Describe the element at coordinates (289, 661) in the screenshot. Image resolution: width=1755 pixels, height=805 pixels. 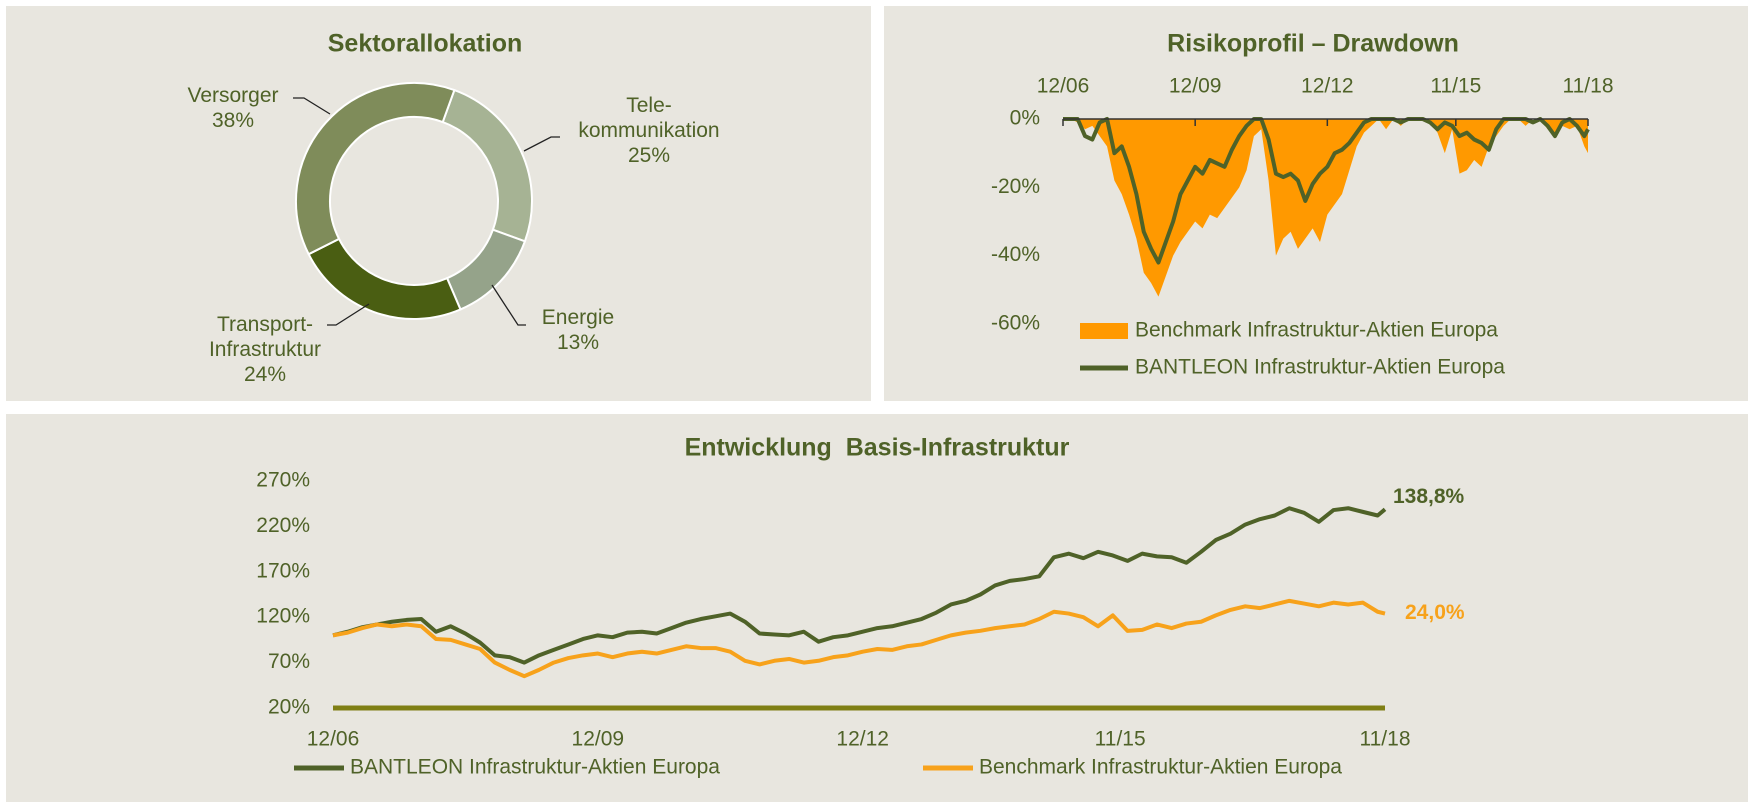
I see `y-tick-label: 70%` at that location.